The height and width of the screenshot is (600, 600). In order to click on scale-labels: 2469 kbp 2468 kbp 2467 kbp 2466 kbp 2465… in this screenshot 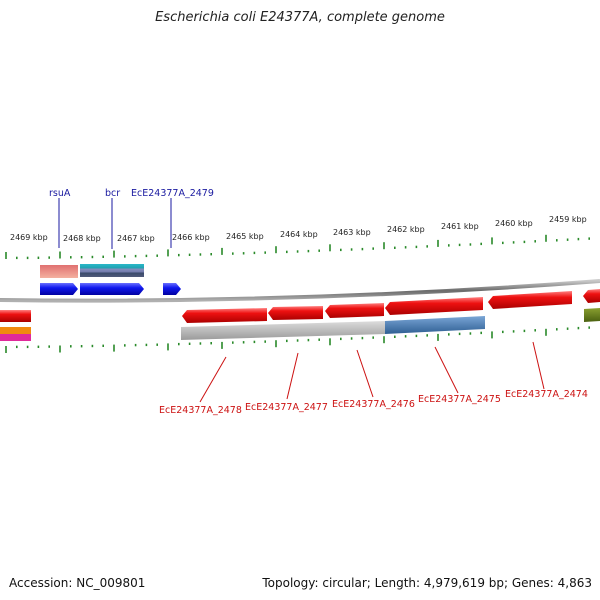, I will do `click(298, 229)`.